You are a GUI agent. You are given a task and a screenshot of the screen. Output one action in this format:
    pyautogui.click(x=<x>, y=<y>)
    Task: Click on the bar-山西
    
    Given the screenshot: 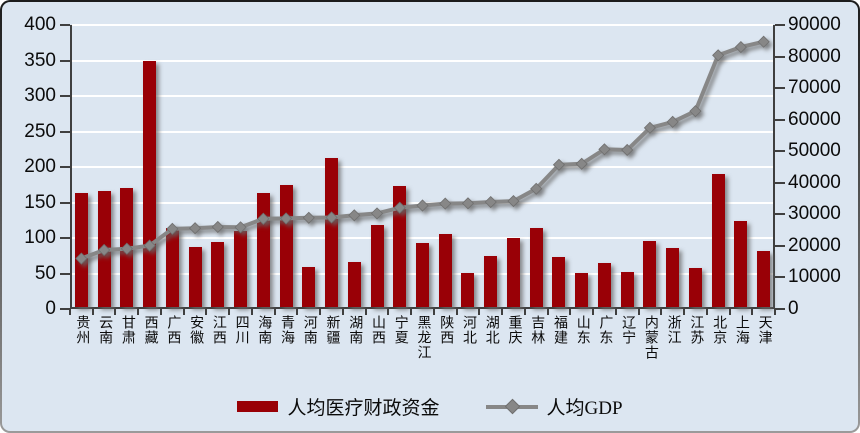 What is the action you would take?
    pyautogui.click(x=377, y=266)
    